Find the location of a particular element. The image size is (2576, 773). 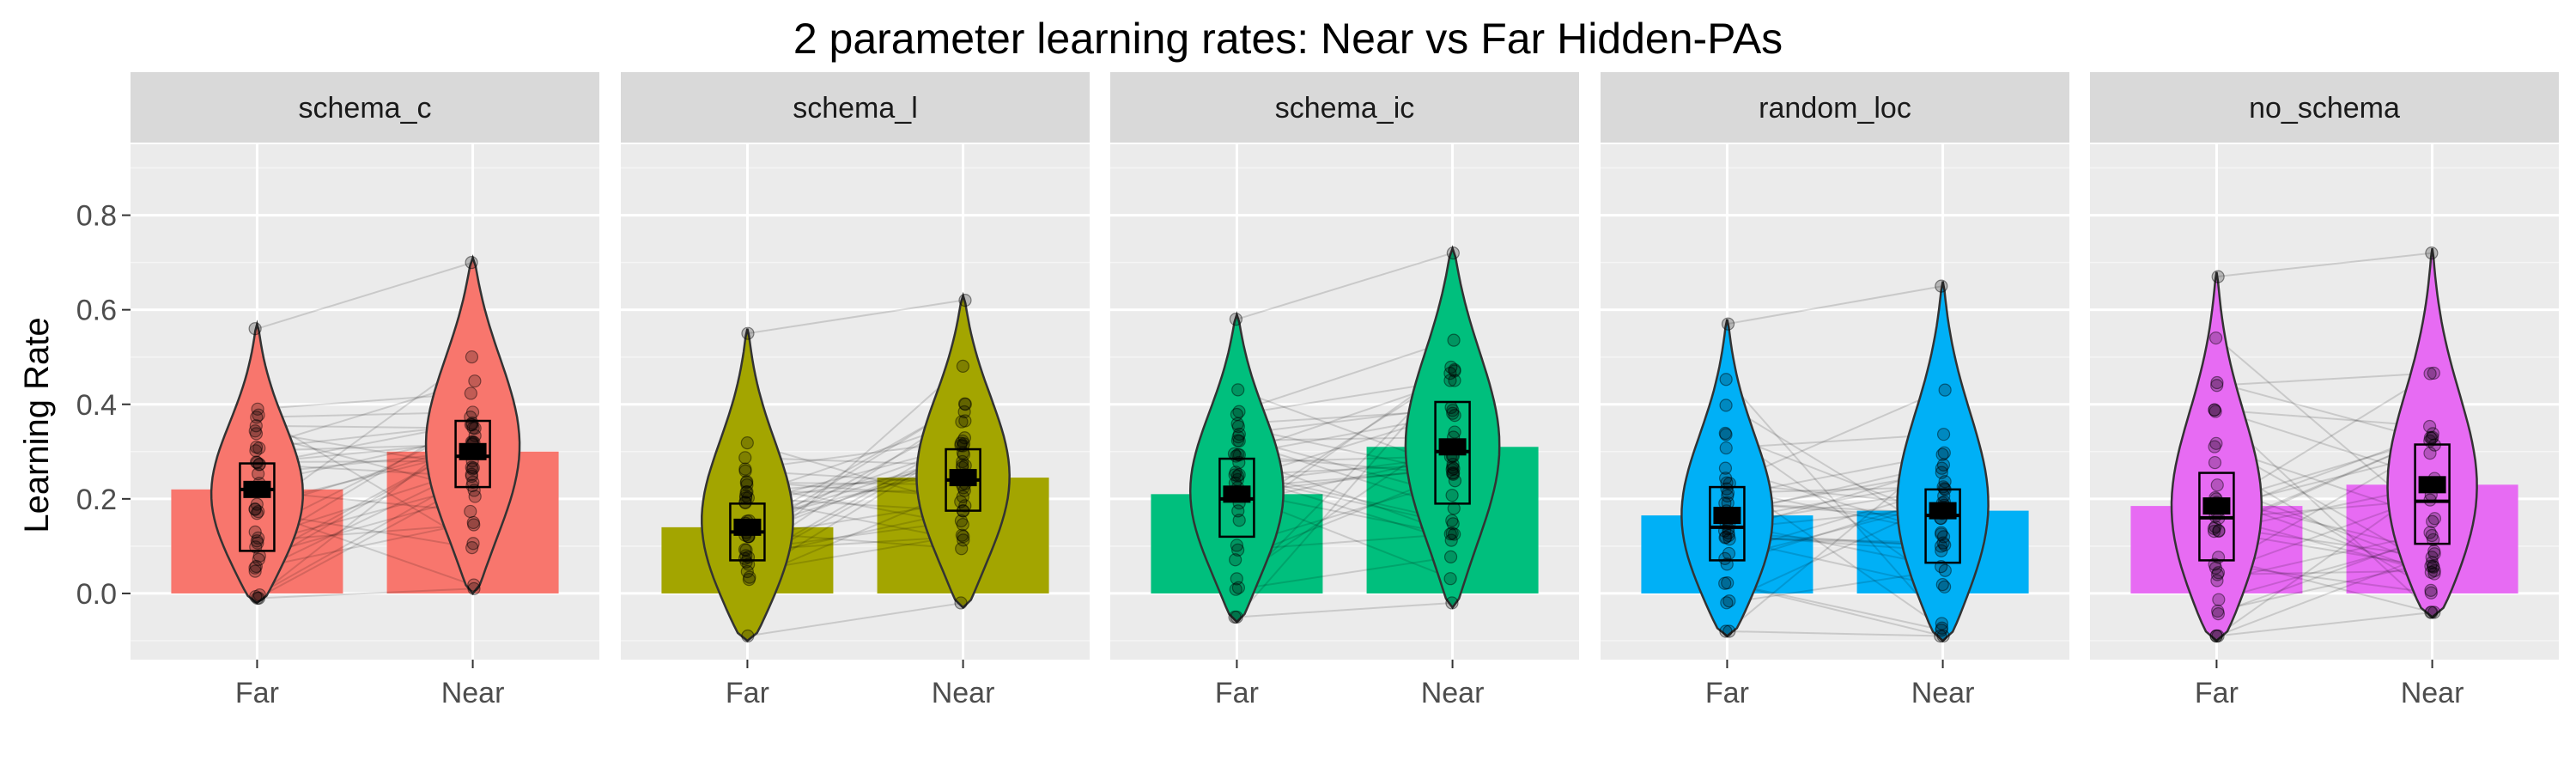

y-tick-label: 0.2 is located at coordinates (96, 500).